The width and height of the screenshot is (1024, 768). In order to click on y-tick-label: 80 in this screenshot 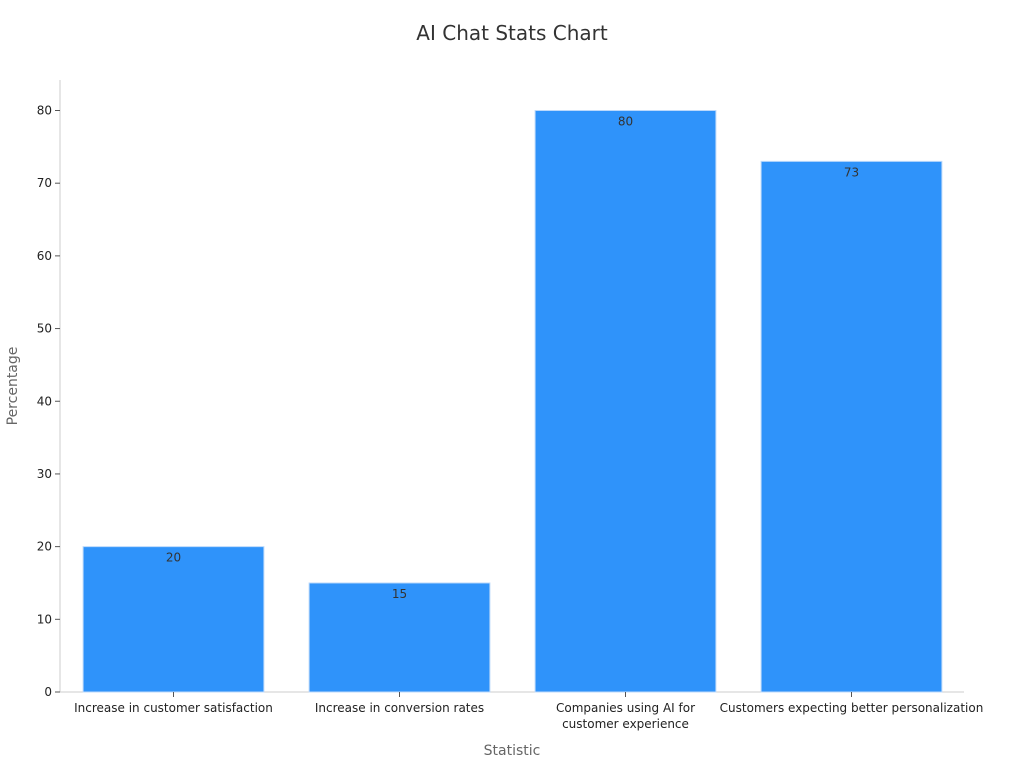, I will do `click(44, 111)`.